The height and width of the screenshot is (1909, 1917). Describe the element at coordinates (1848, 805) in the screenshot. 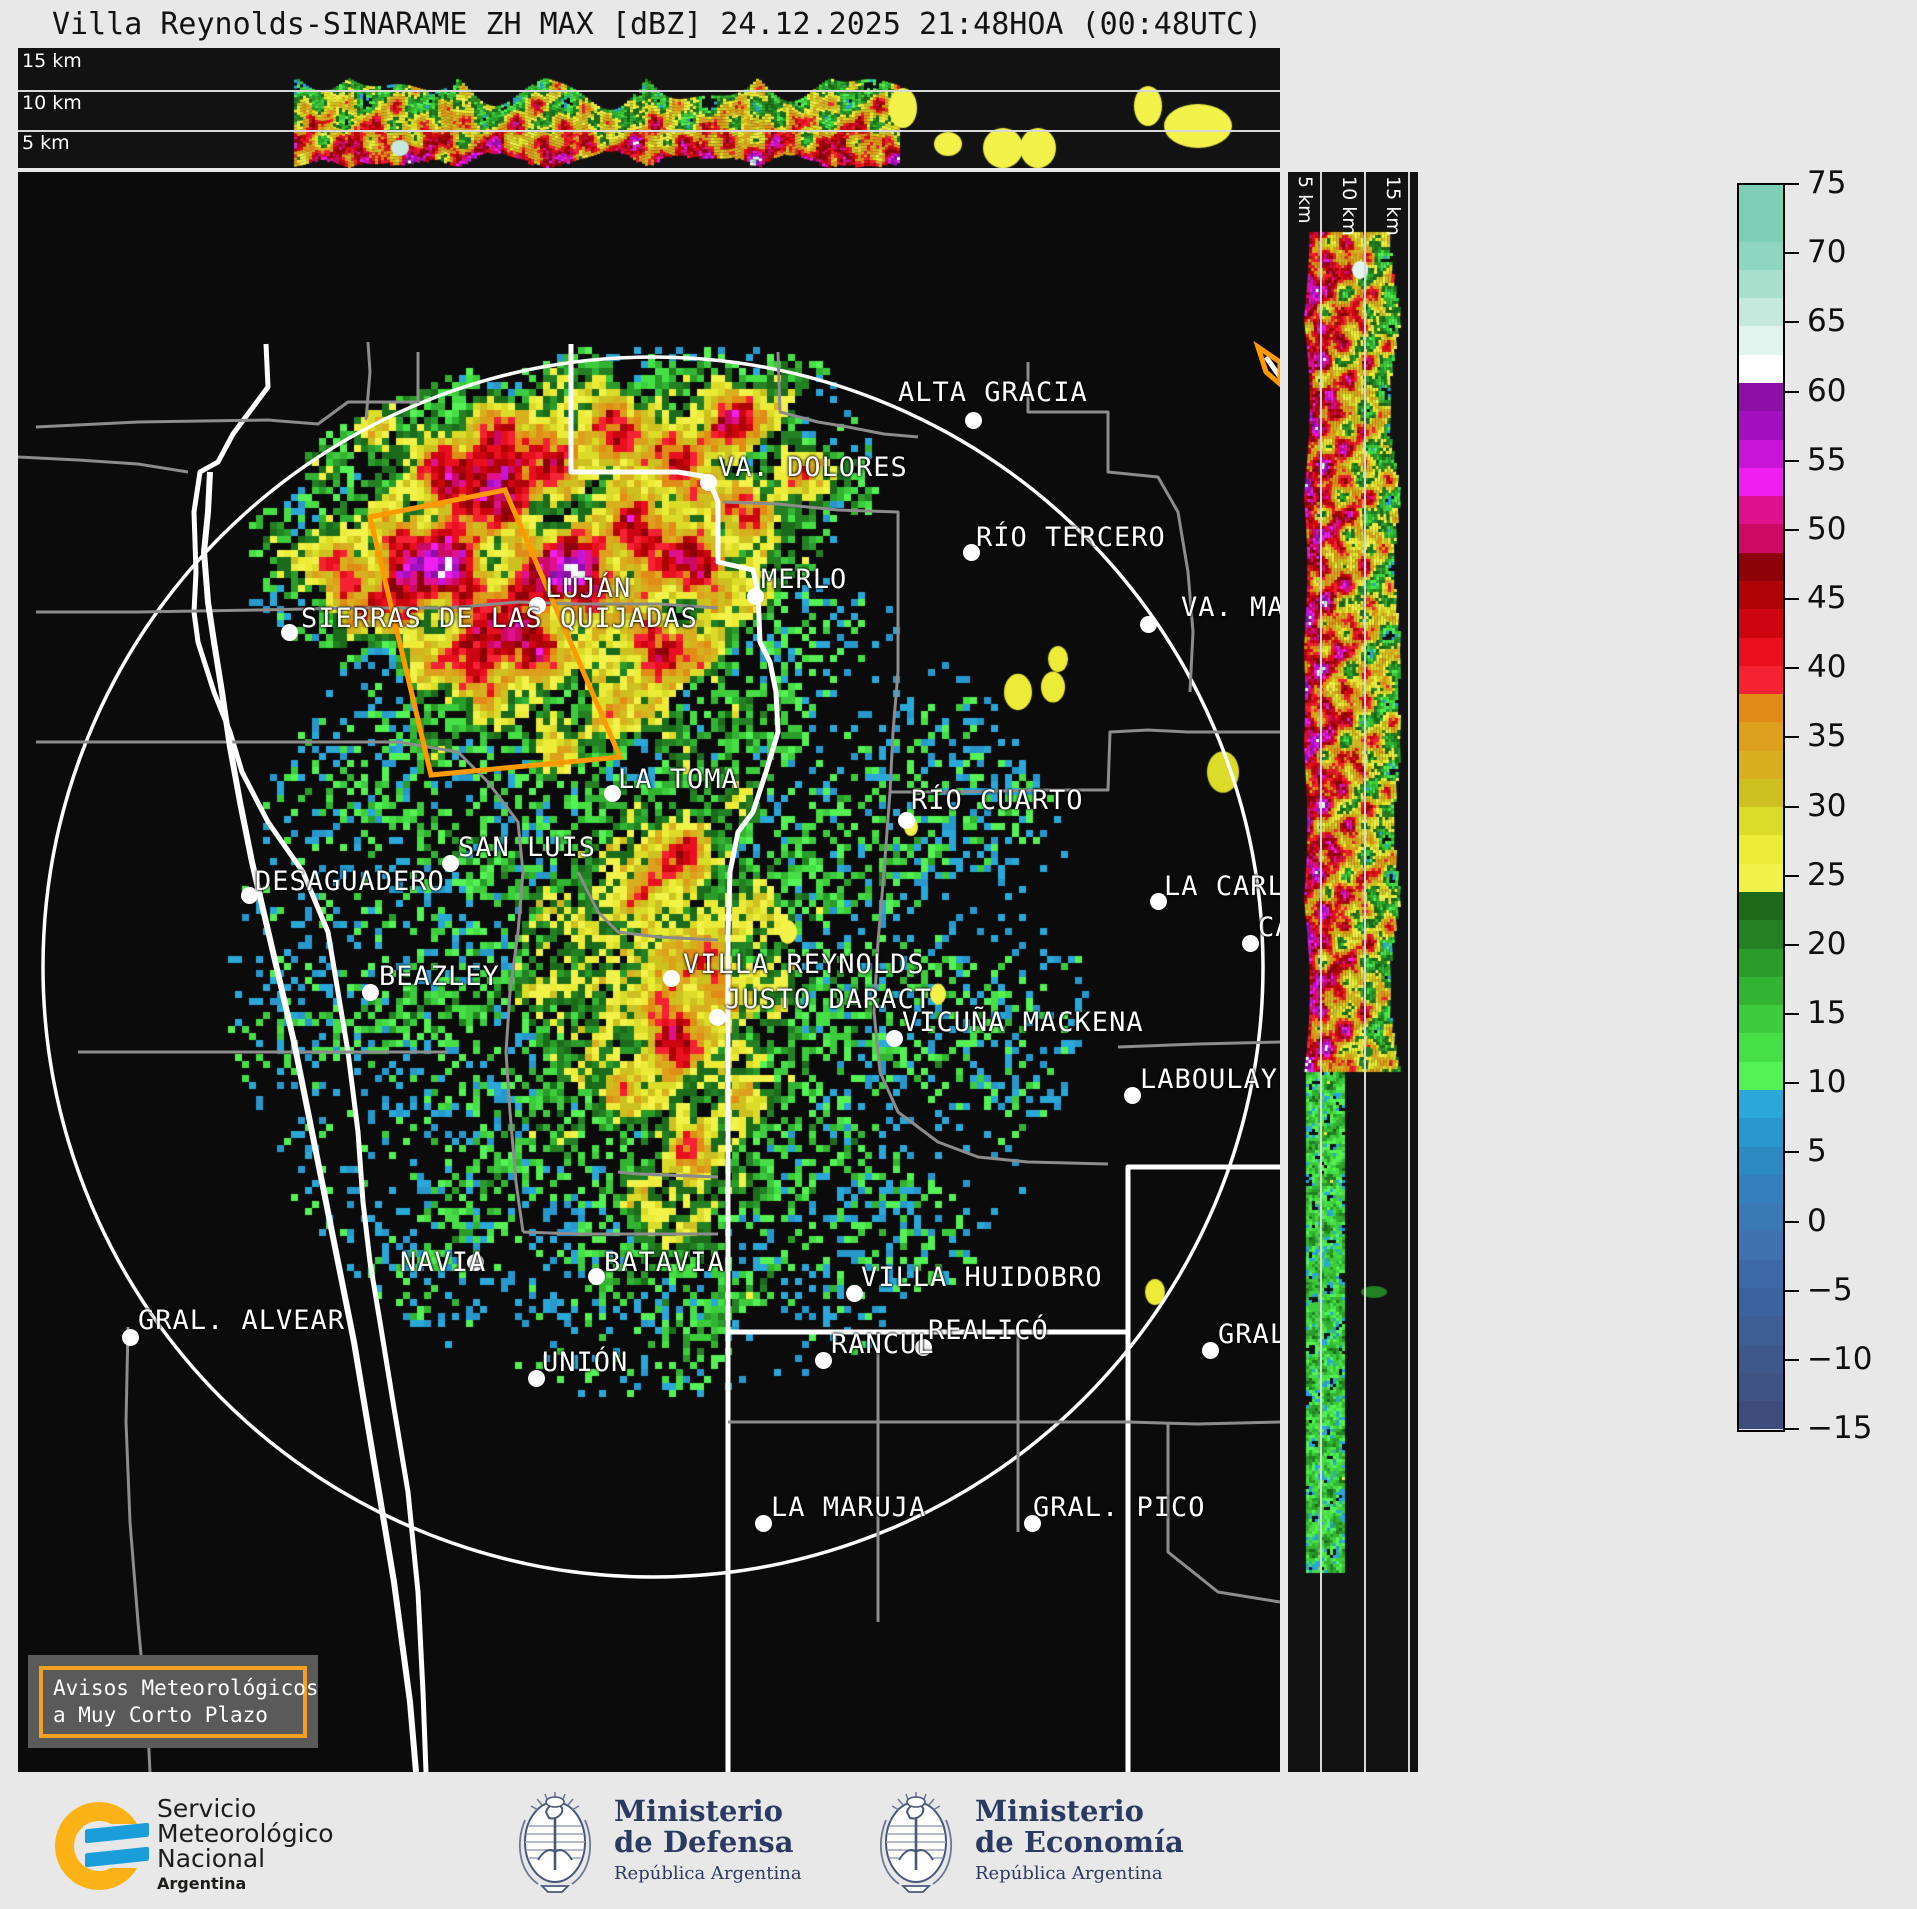

I see `colorbar-tick-layer: 75 70 65 60 55 50 45 40 35 30 25 20 15 10 5 0 −5 −10 −15` at that location.